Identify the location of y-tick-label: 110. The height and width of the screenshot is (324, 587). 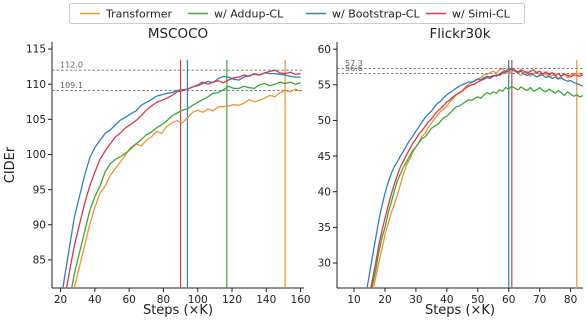
(36, 85).